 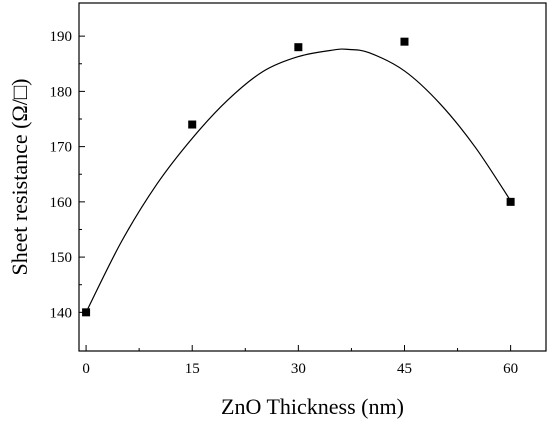 What do you see at coordinates (86, 369) in the screenshot?
I see `x-tick-label: 0` at bounding box center [86, 369].